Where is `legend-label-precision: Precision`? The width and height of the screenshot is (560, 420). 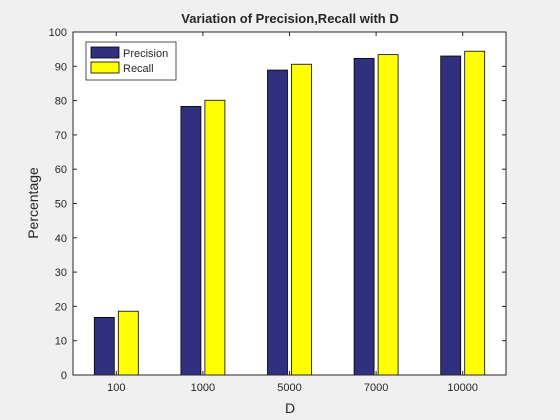 legend-label-precision: Precision is located at coordinates (145, 54).